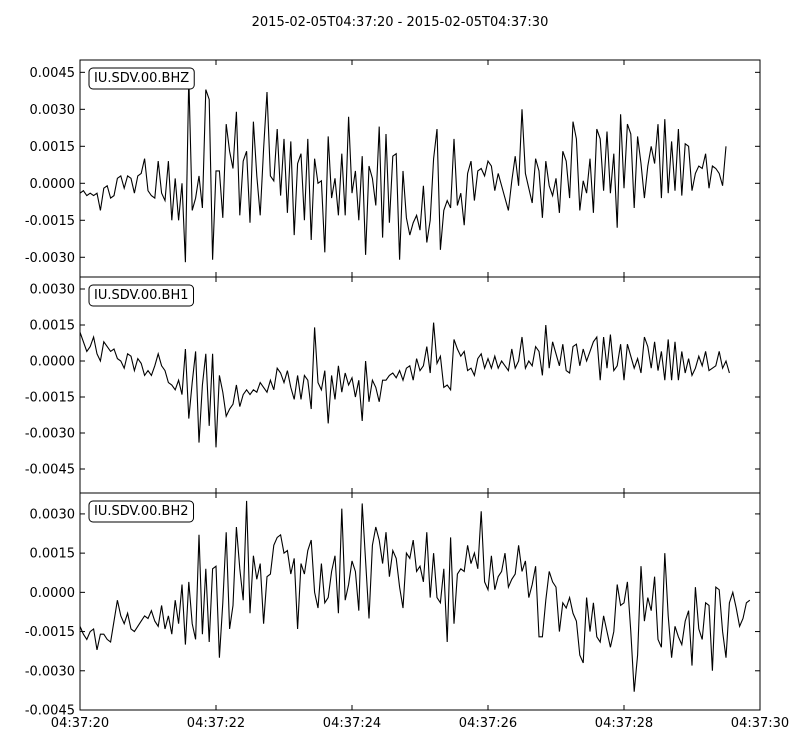  I want to click on x-tick-label: 04:37:30, so click(760, 723).